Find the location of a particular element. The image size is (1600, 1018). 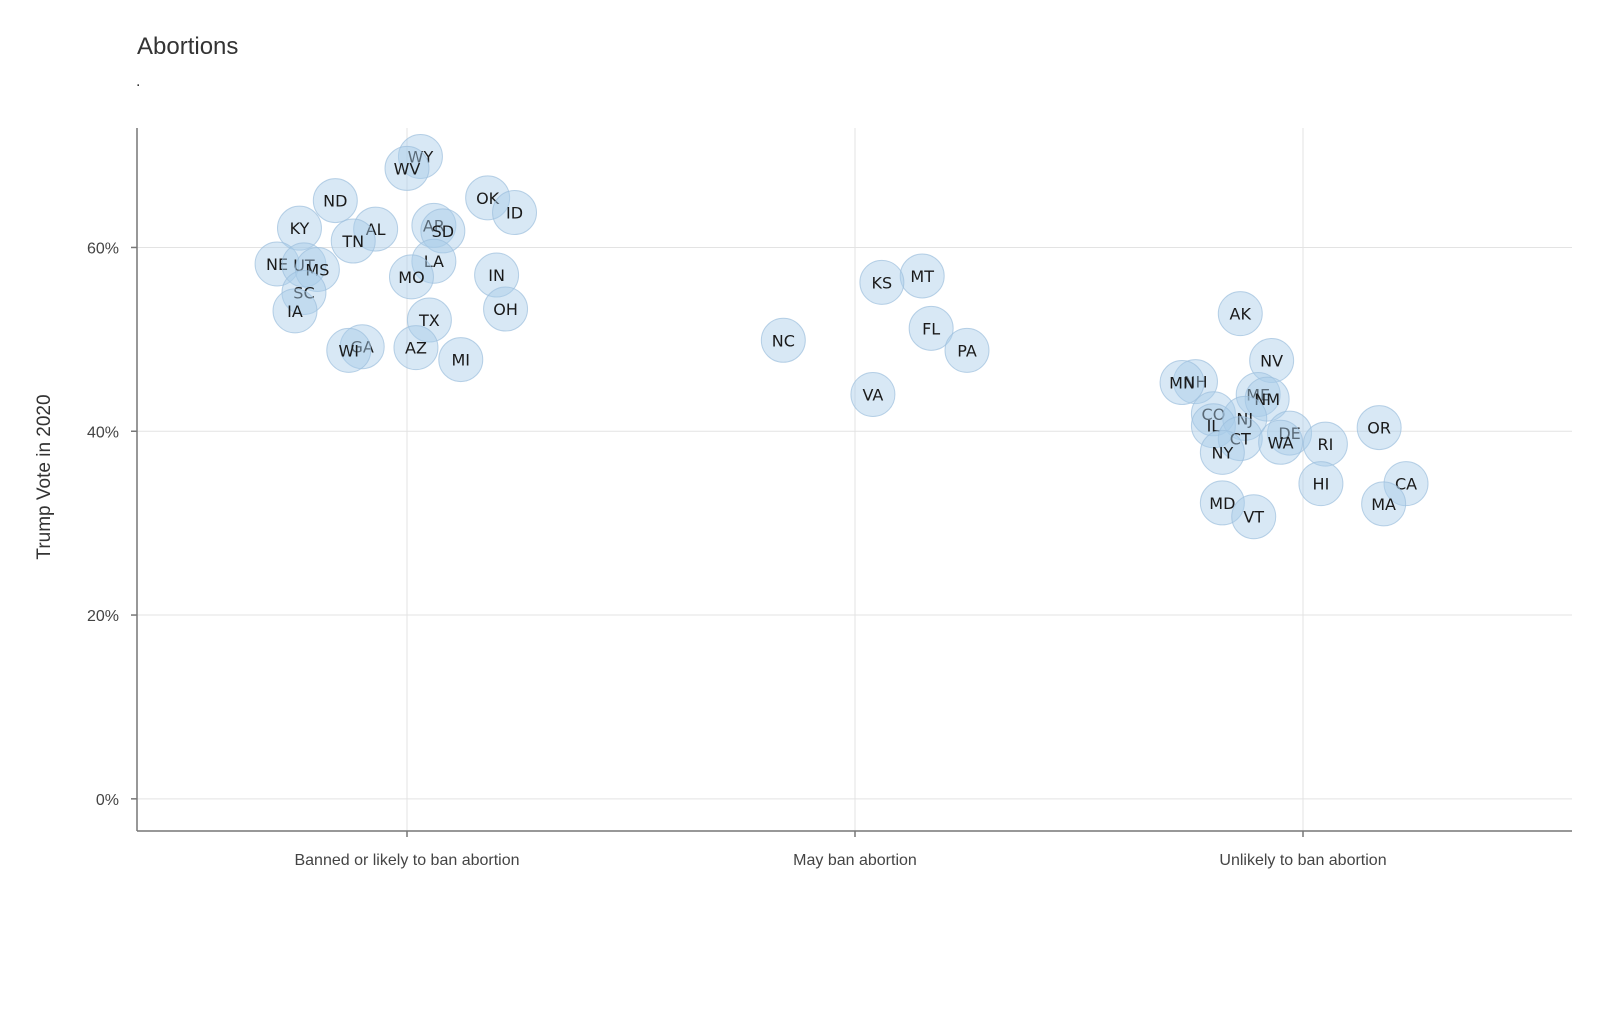

point-label: ID is located at coordinates (514, 213).